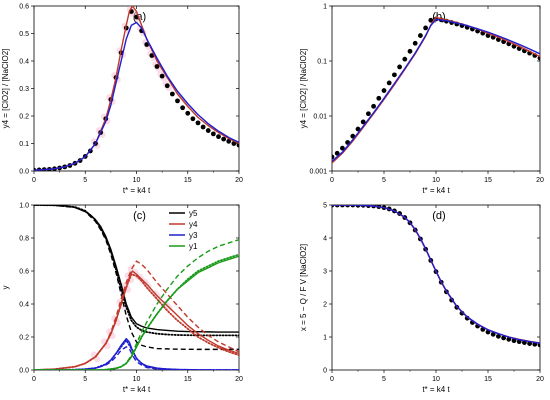 This screenshot has height=400, width=550. I want to click on legend-label: y4, so click(193, 224).